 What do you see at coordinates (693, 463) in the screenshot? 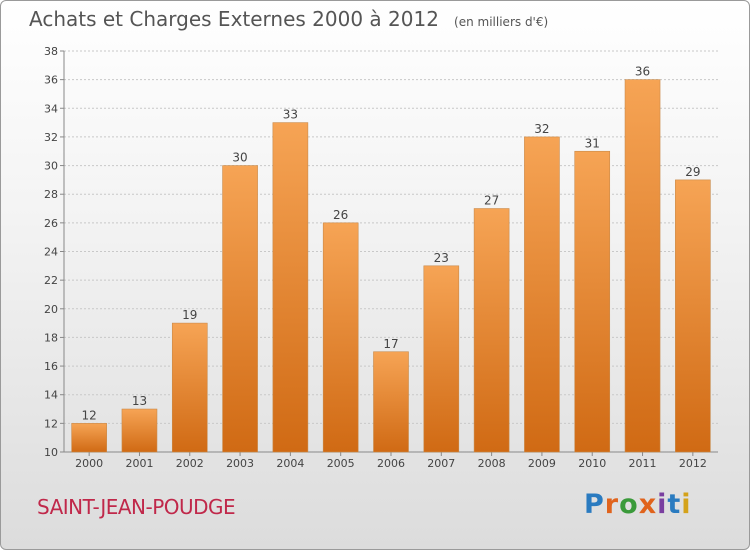
I see `x-tick-label: 2012` at bounding box center [693, 463].